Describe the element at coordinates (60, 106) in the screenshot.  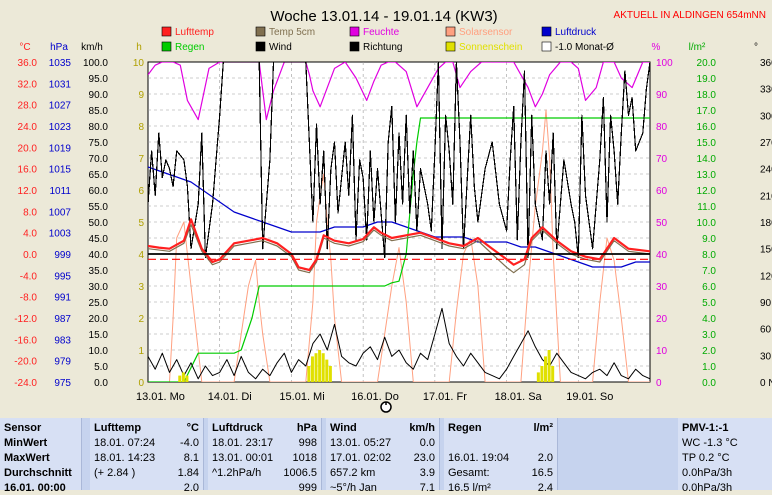
I see `y-tick-hpa: 1027` at that location.